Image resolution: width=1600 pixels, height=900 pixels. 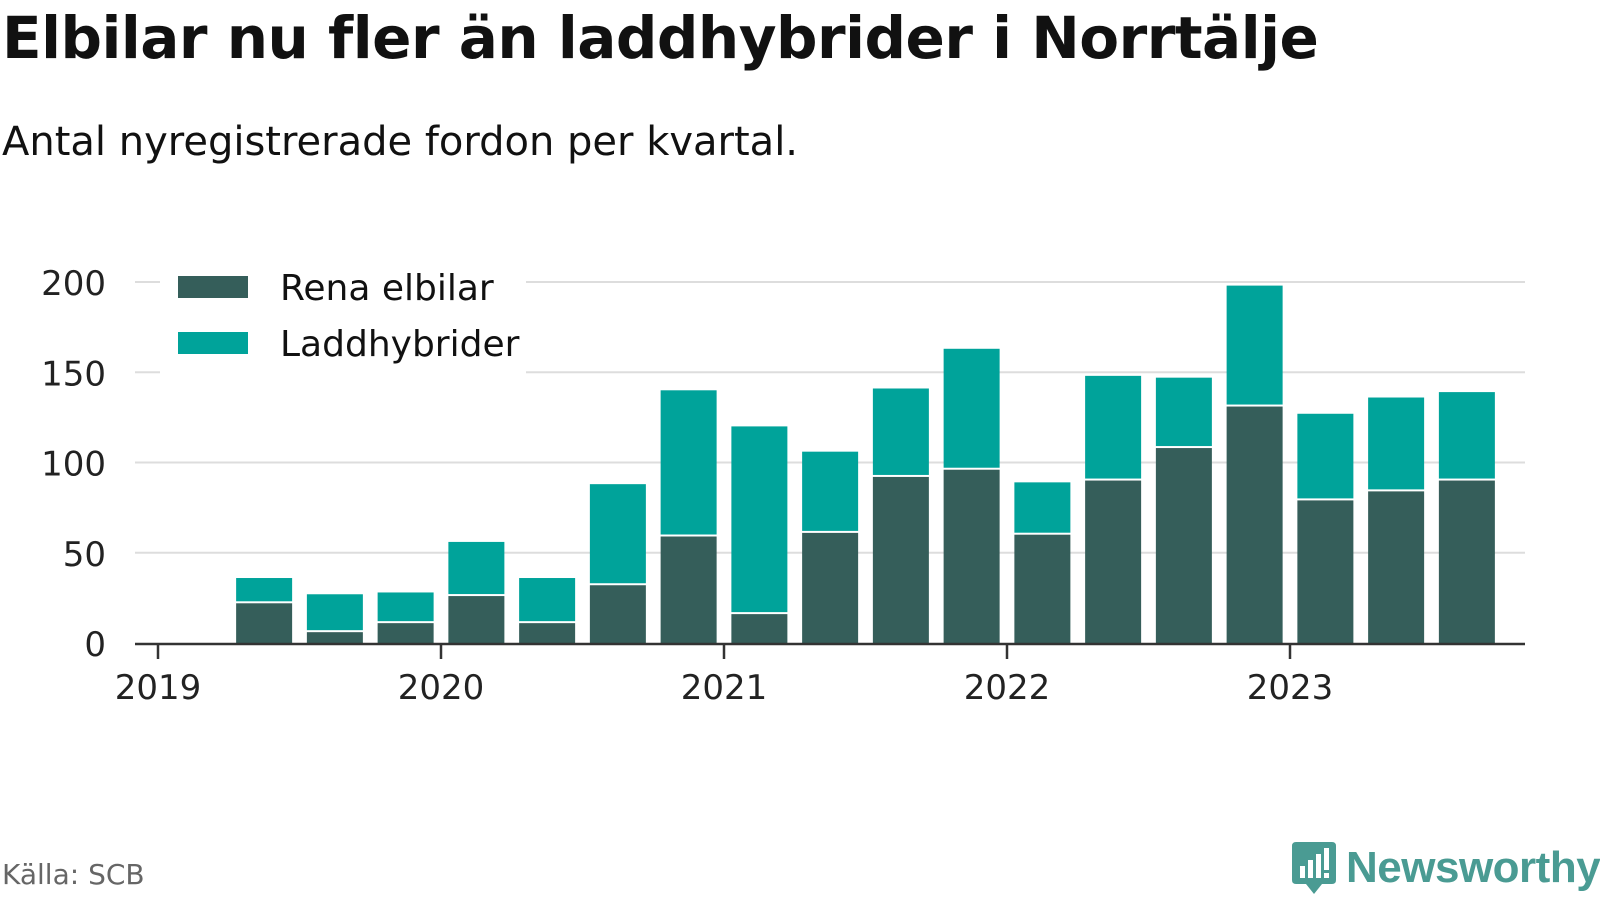 I want to click on legend-label: Rena elbilar, so click(x=387, y=288).